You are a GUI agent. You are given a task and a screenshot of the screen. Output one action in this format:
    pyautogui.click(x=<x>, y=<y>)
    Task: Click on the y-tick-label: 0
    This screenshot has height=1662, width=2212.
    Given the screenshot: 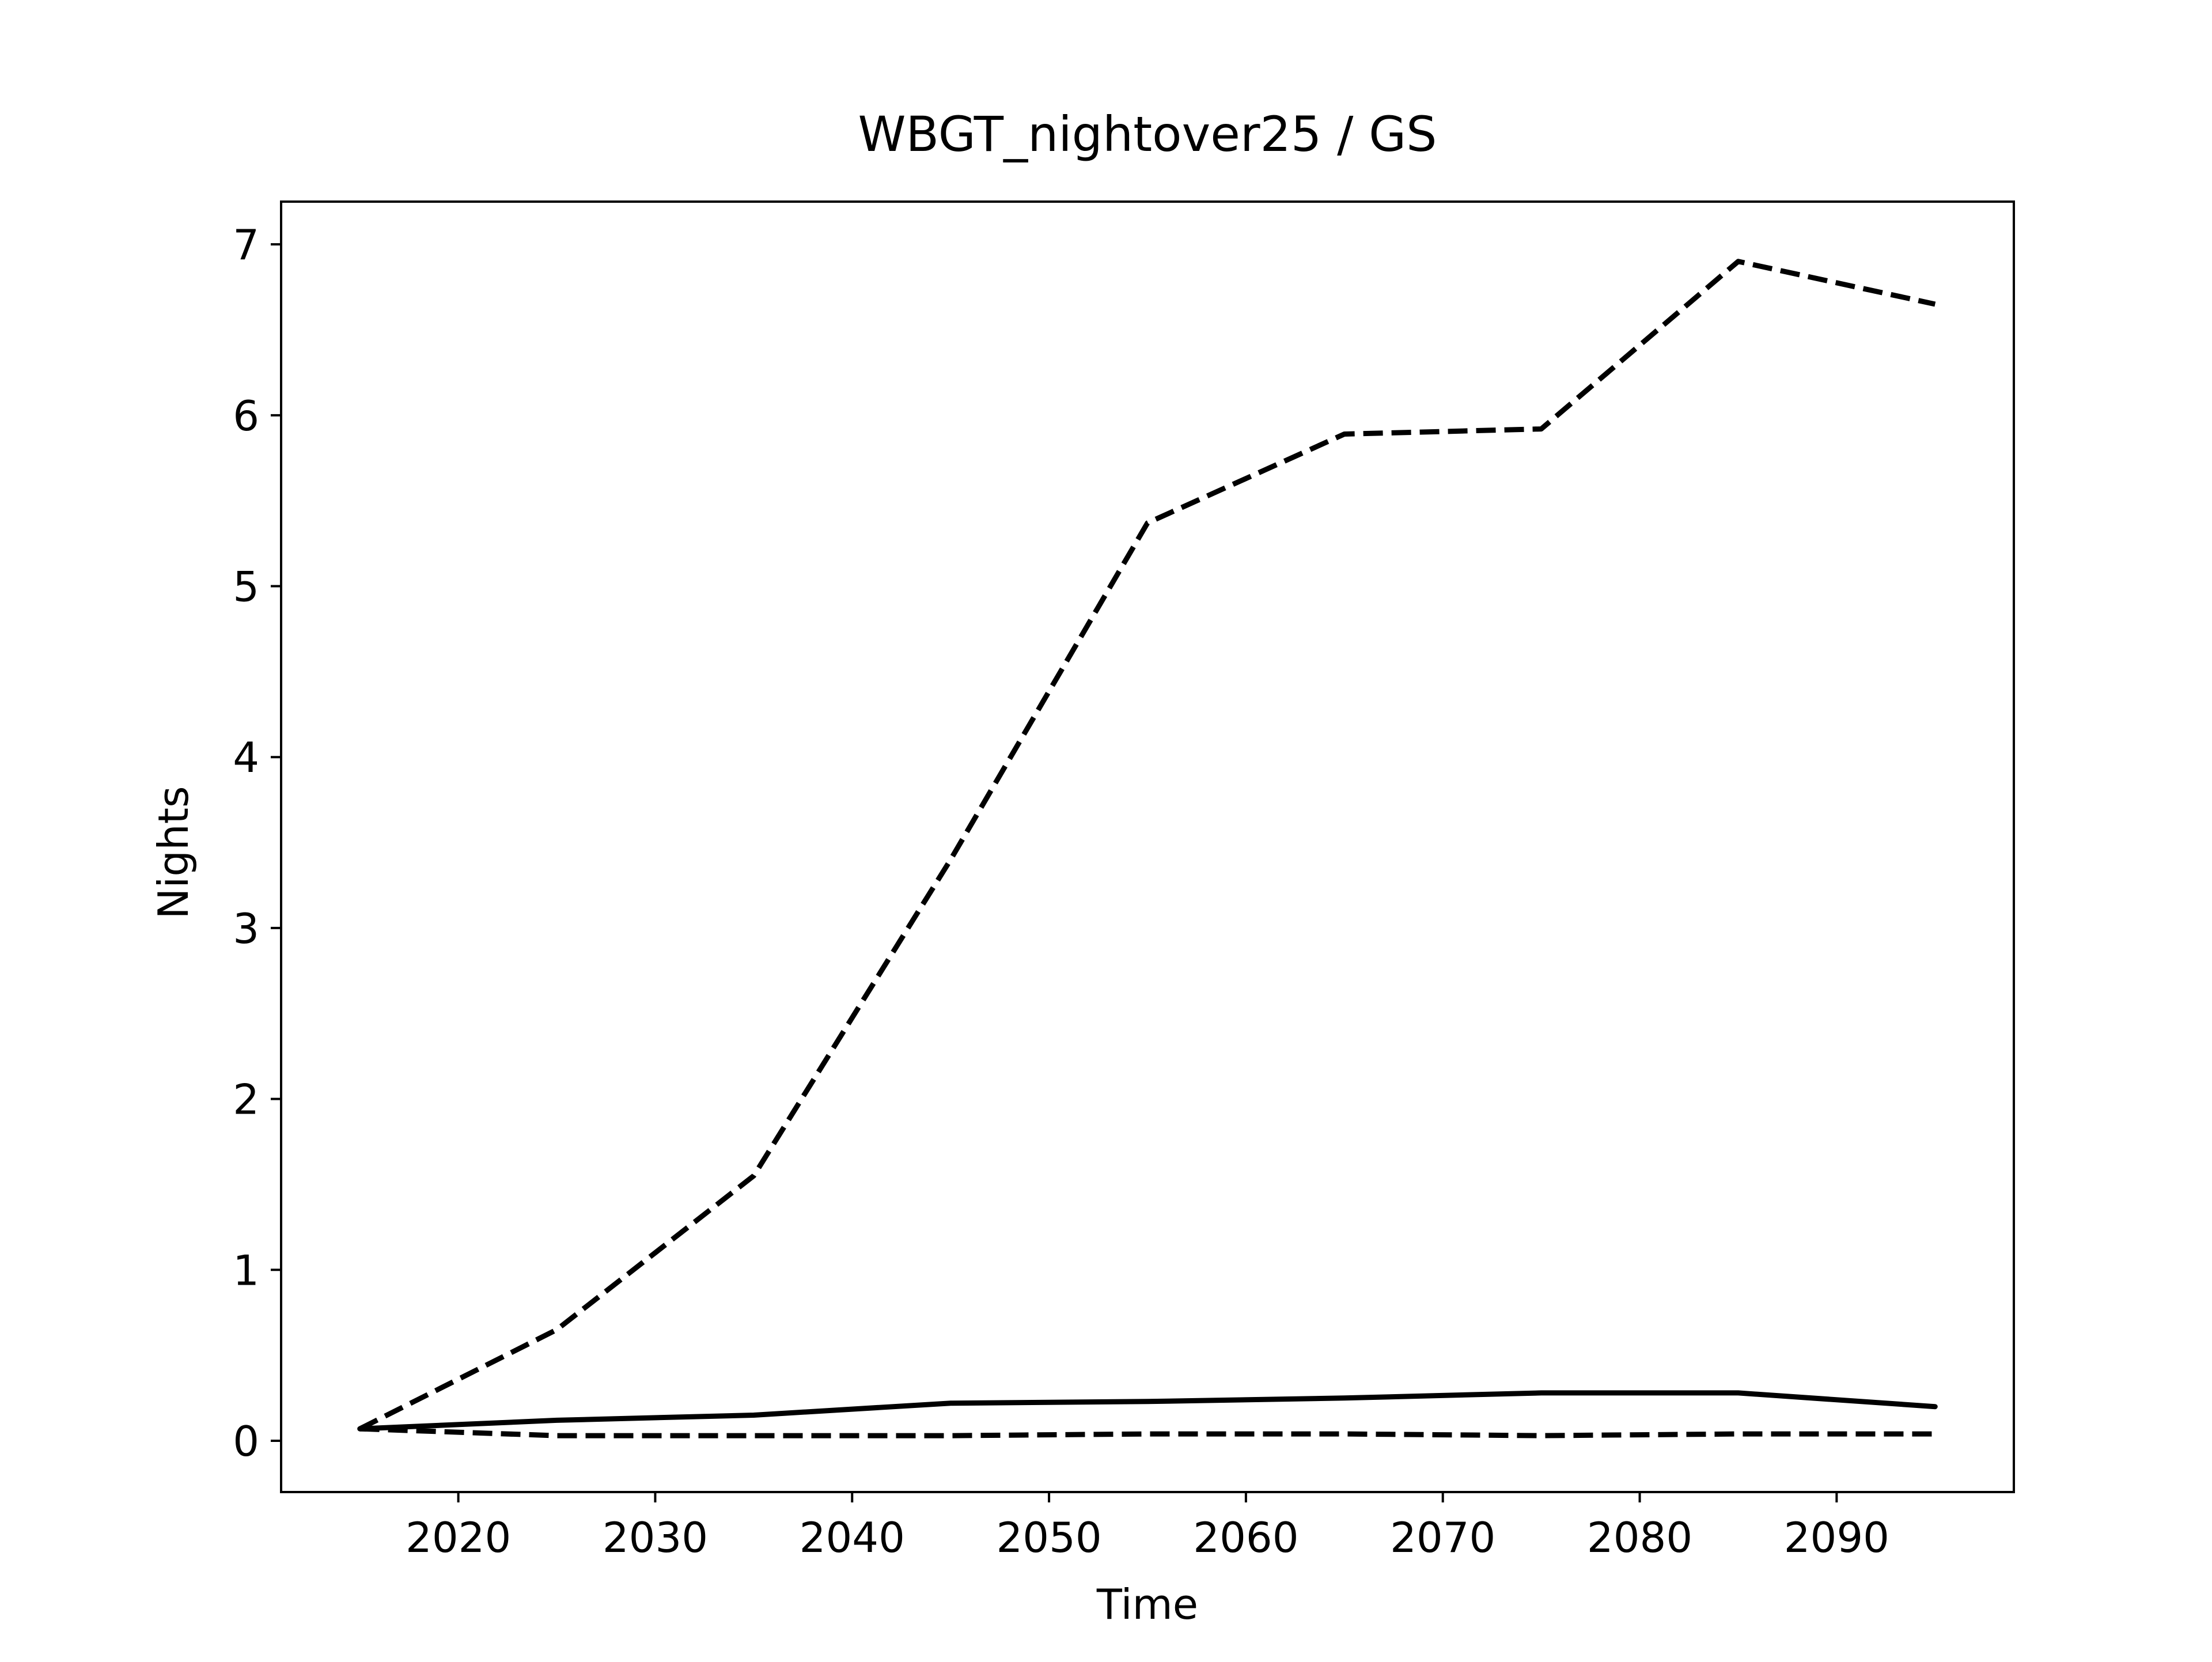 What is the action you would take?
    pyautogui.click(x=246, y=1441)
    